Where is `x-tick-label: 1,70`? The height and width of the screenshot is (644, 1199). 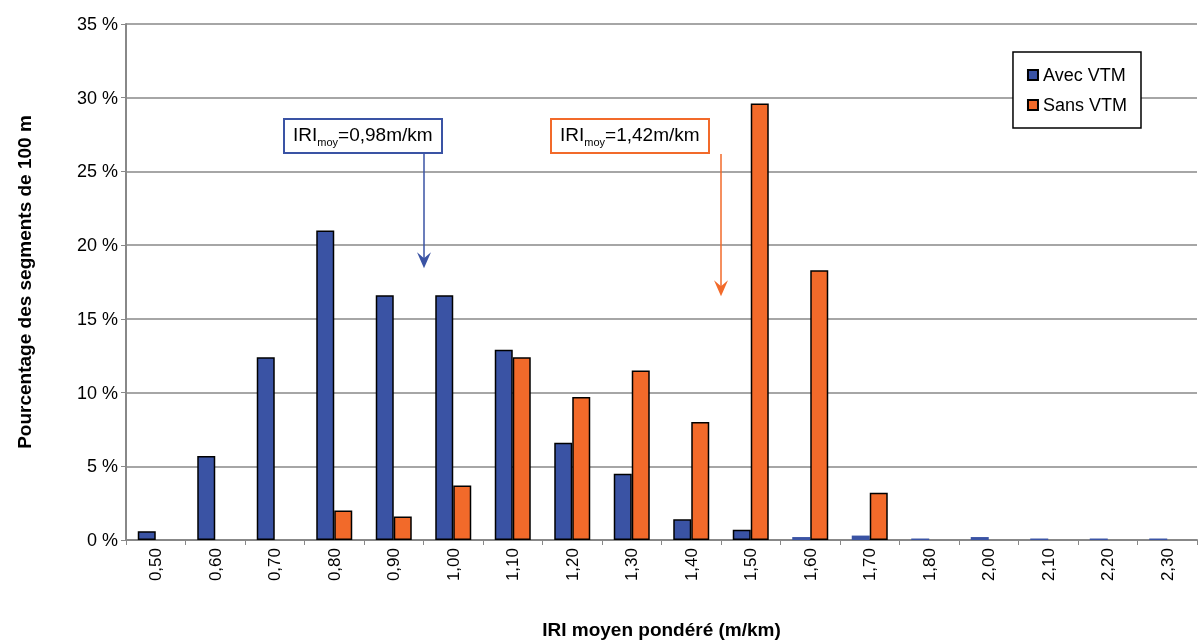
x-tick-label: 1,70 is located at coordinates (870, 565).